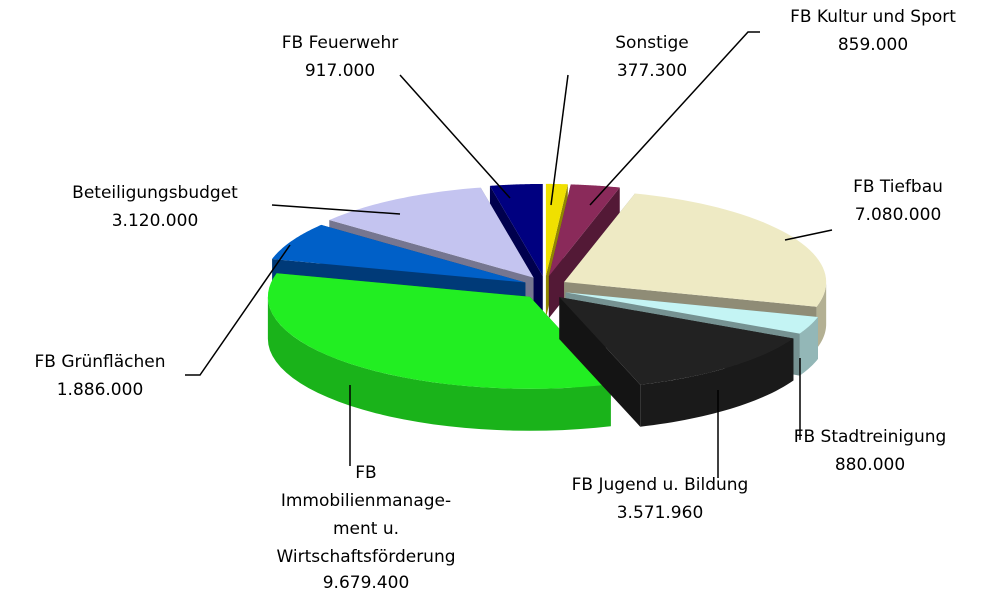  I want to click on category-label: Beteiligungsbudget, so click(155, 193).